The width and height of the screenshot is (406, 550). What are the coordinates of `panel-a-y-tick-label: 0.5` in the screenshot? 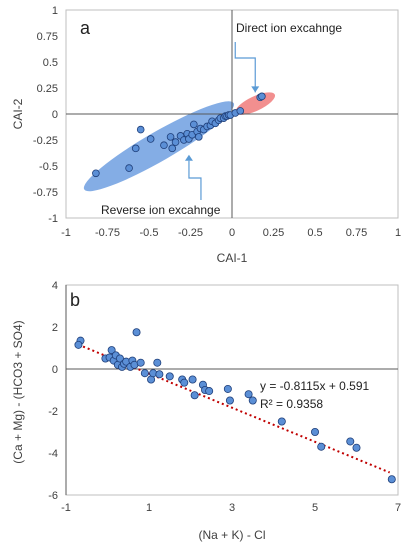 It's located at (50, 63).